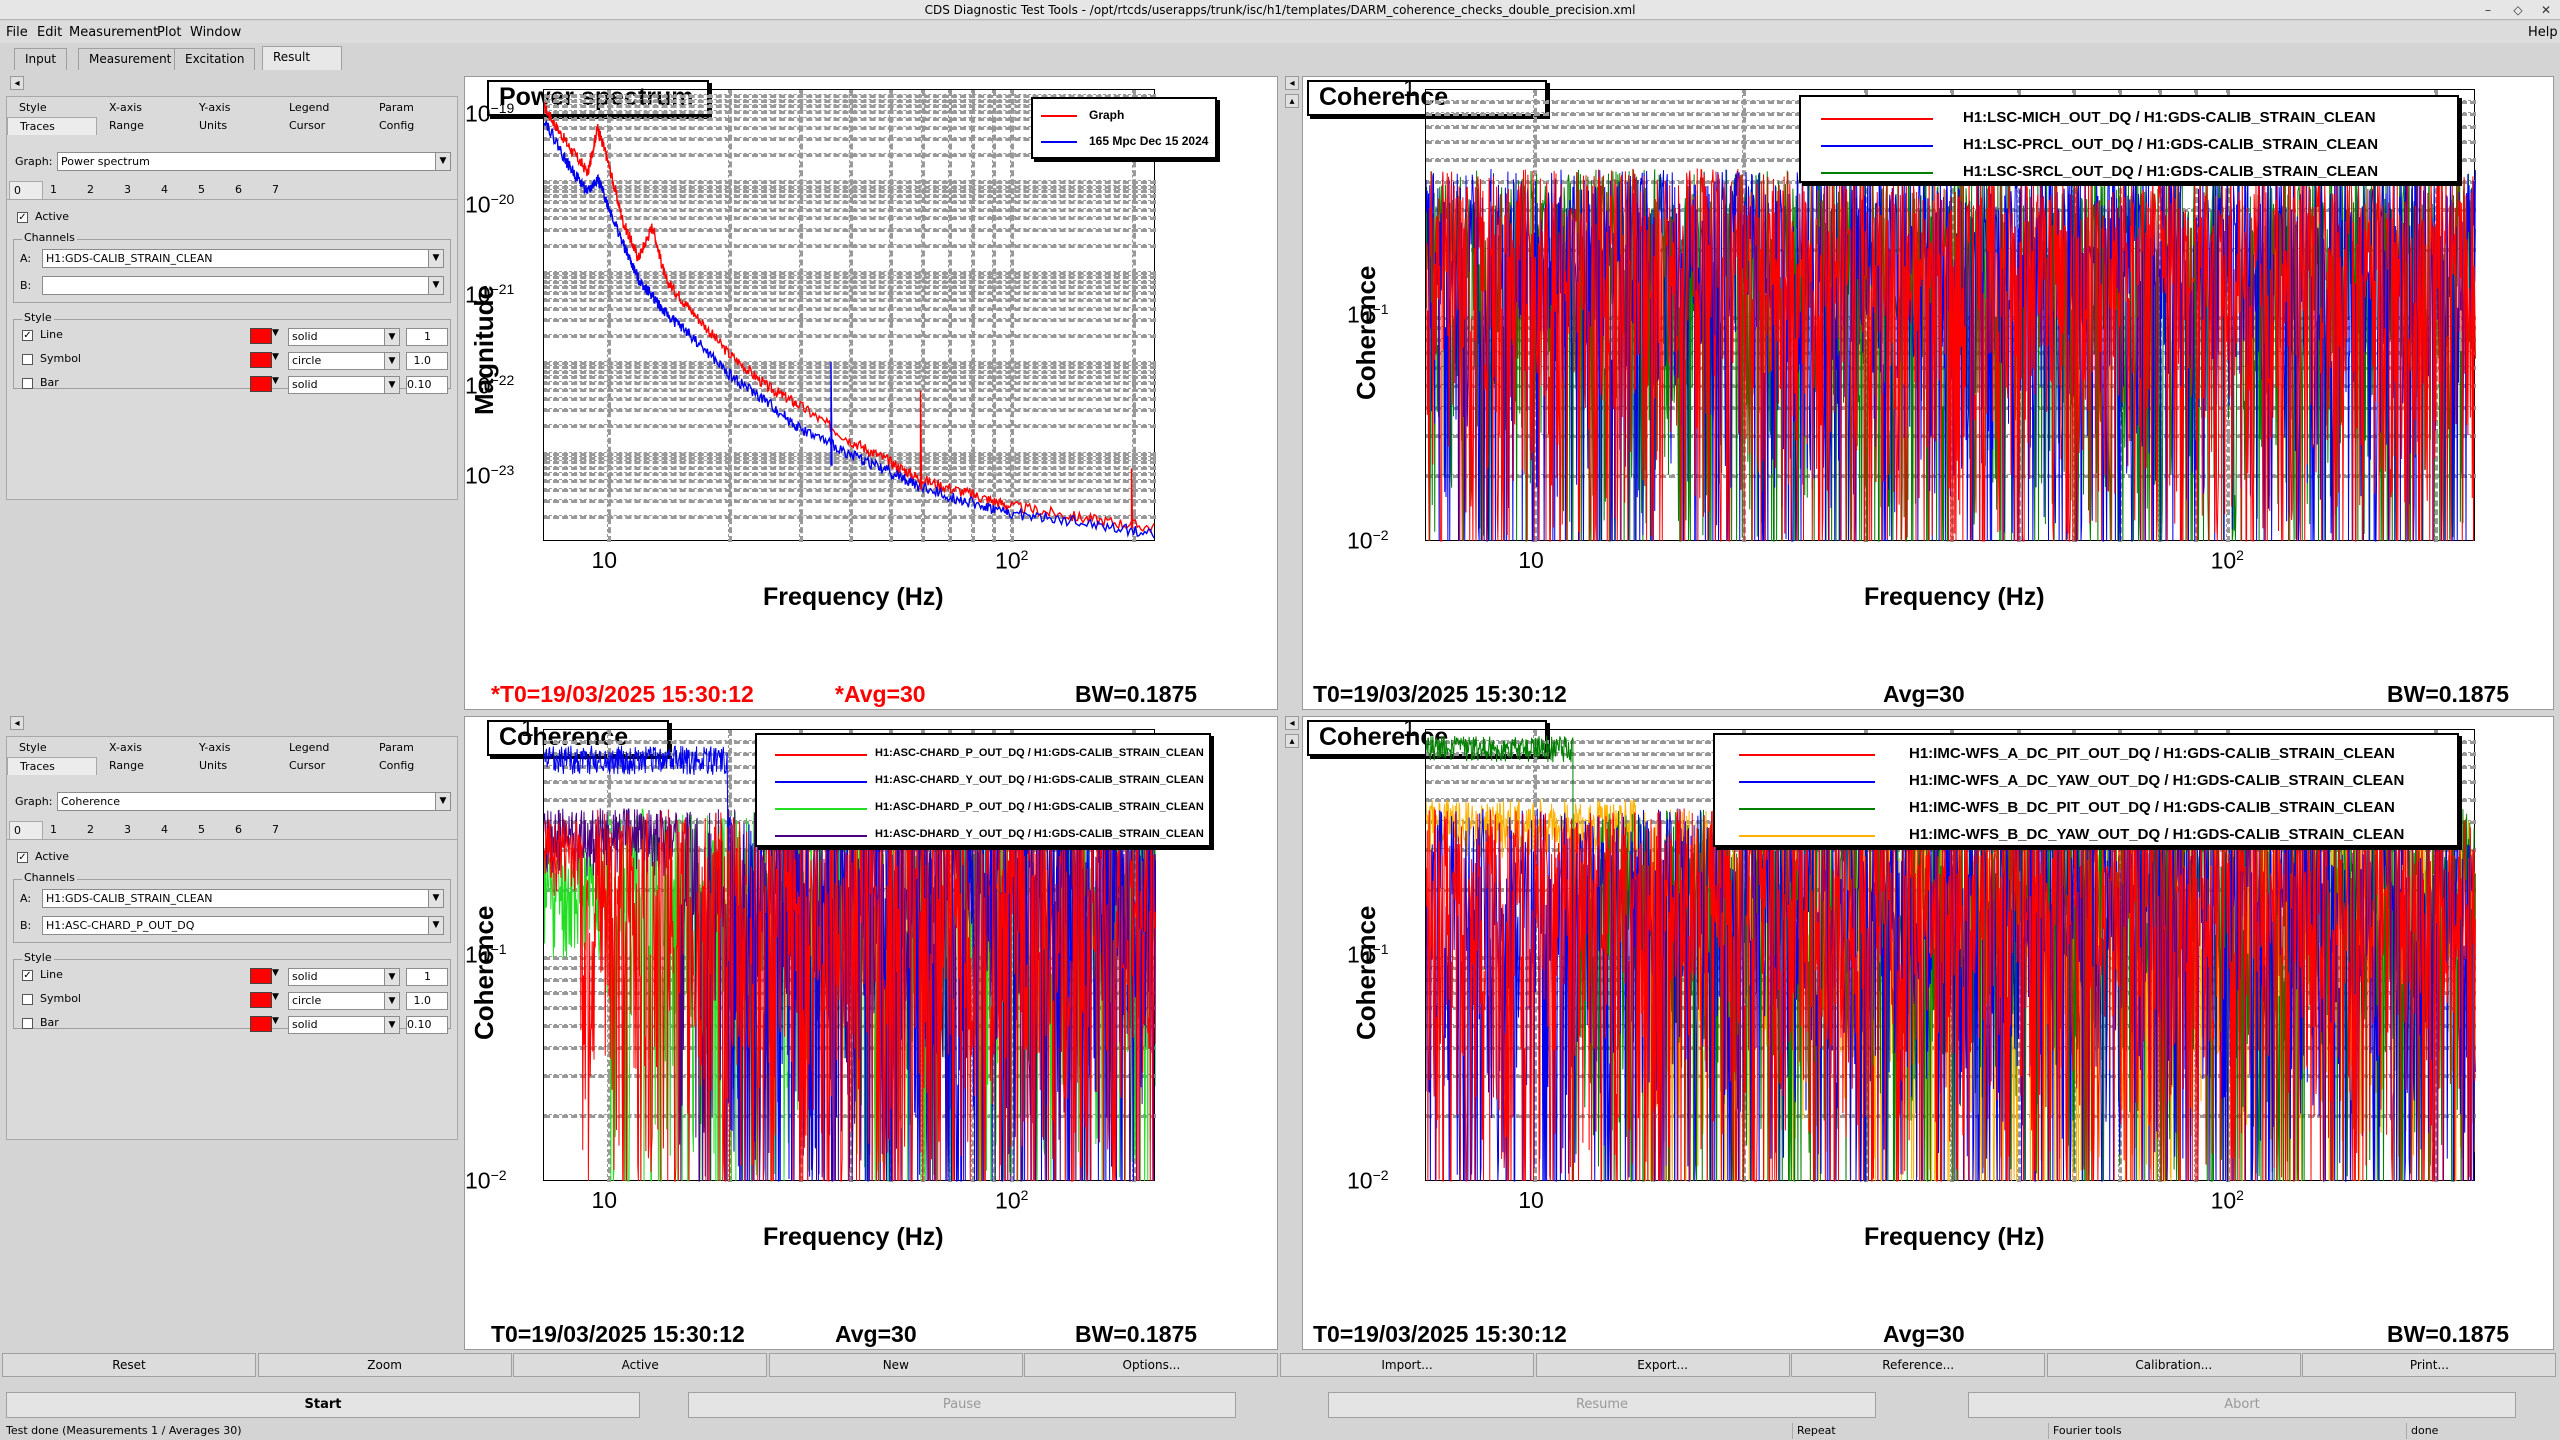 The width and height of the screenshot is (2560, 1440). What do you see at coordinates (2518, 10) in the screenshot?
I see `maximize-icon: ◇` at bounding box center [2518, 10].